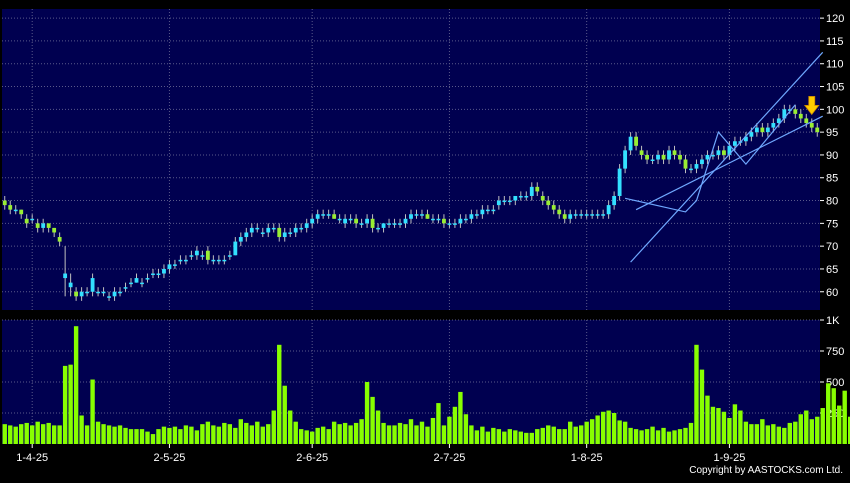 This screenshot has height=483, width=850. I want to click on price-tick-label: 75, so click(832, 224).